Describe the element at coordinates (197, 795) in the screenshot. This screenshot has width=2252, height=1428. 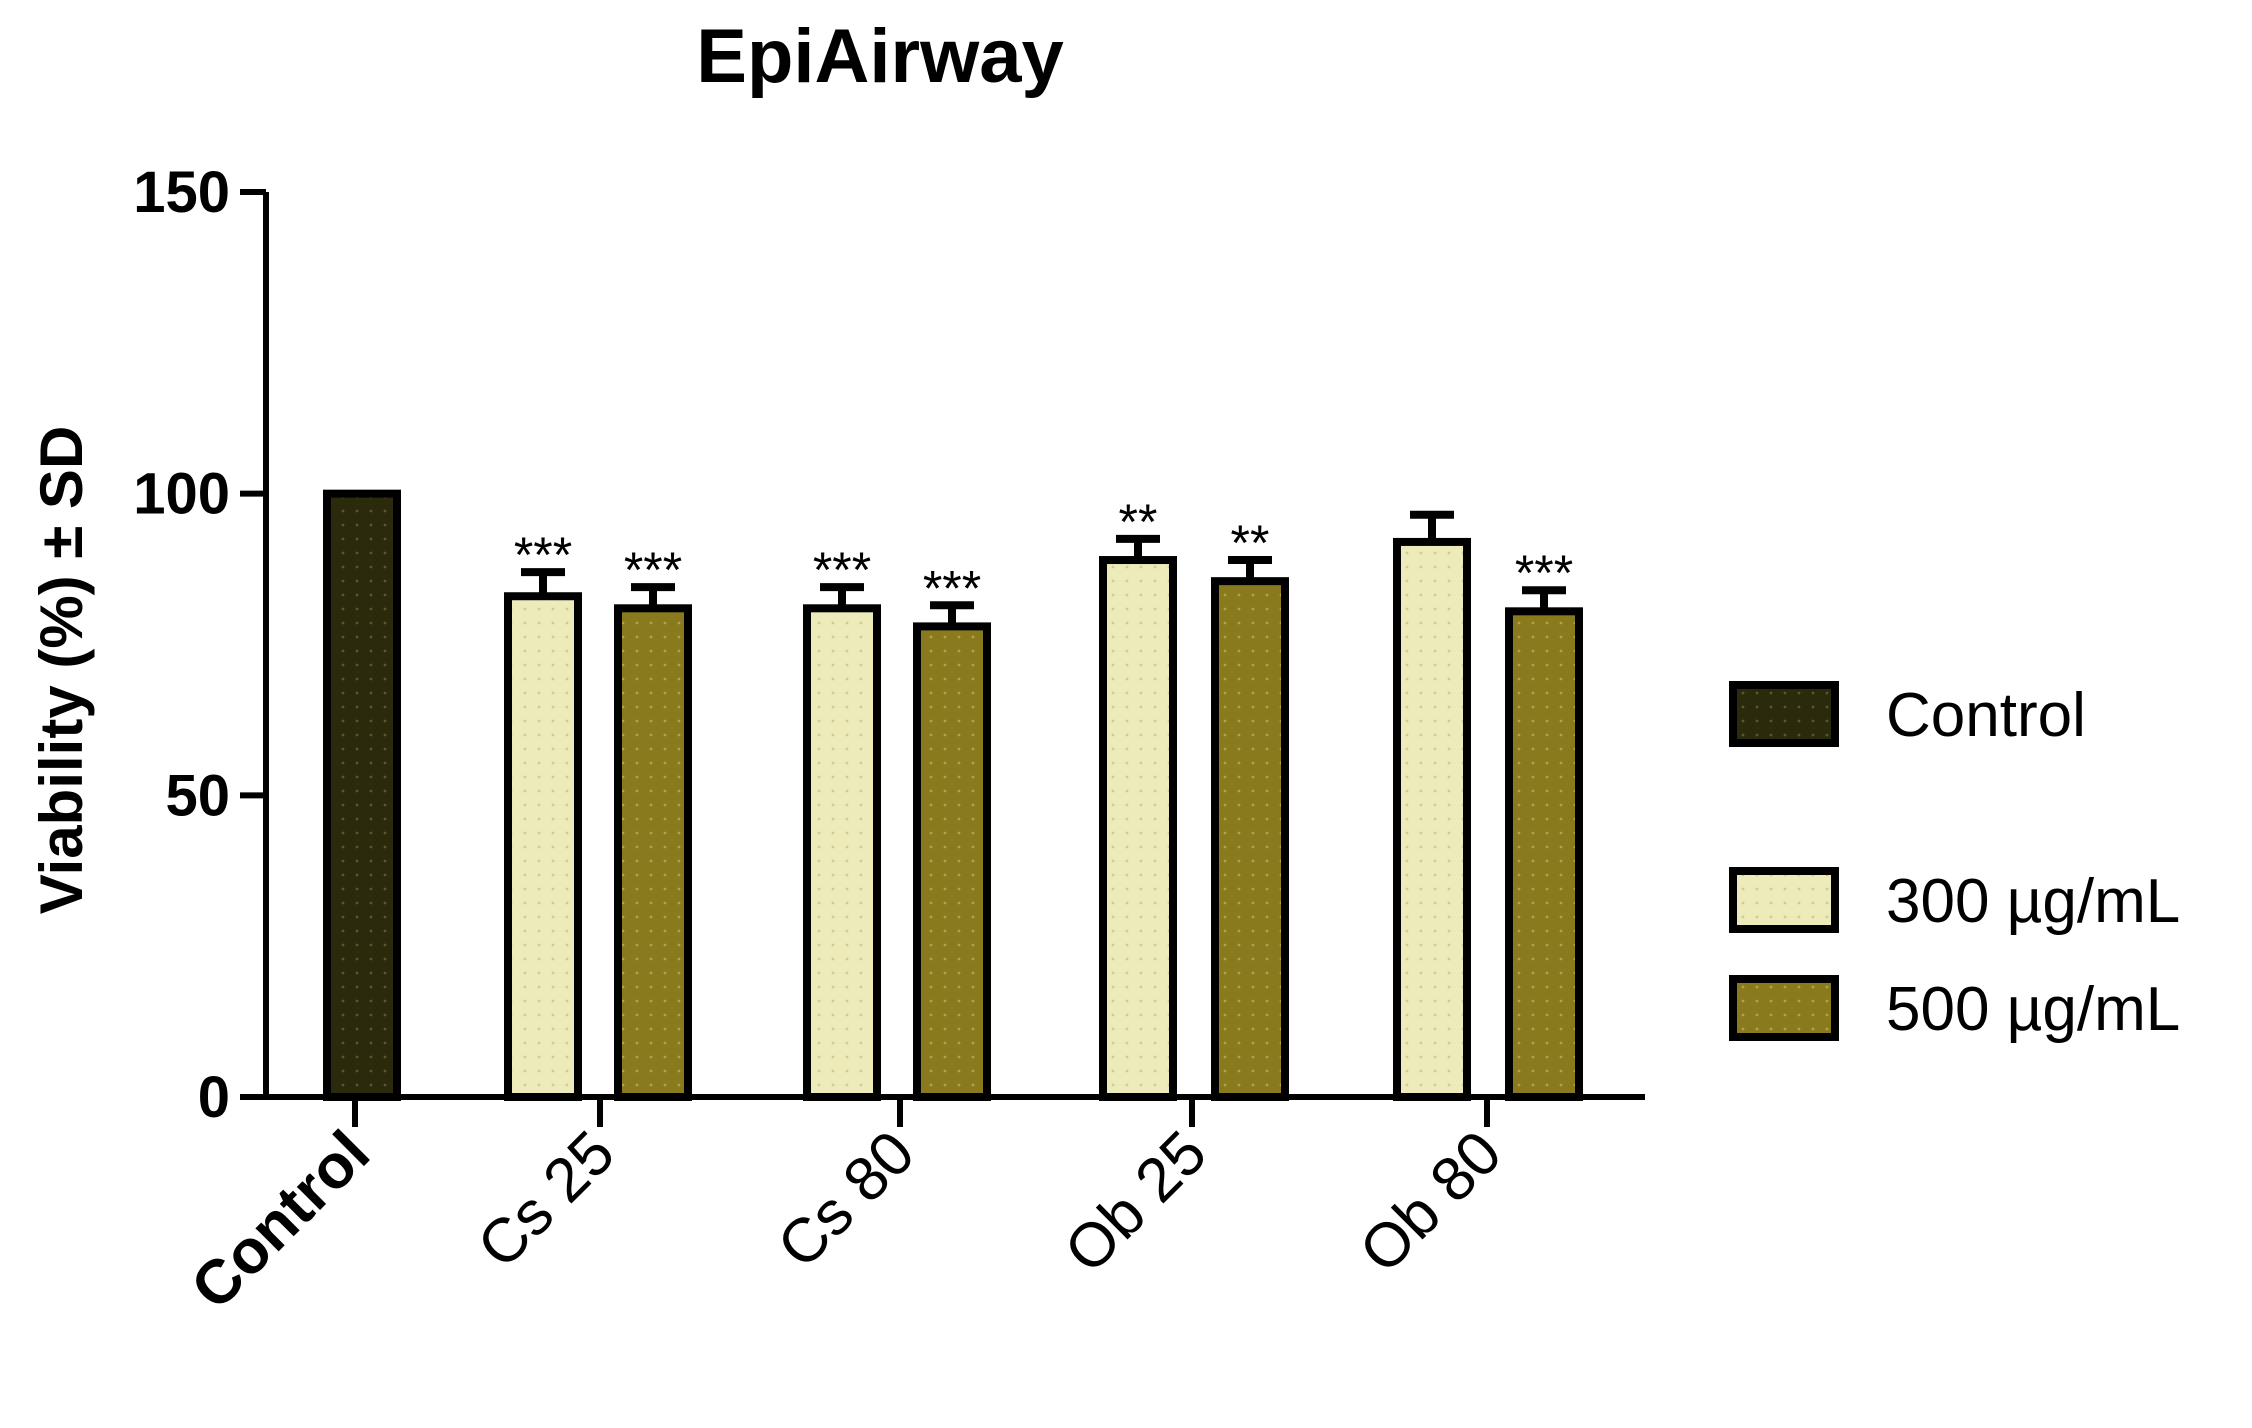
I see `y-tick-label: 50` at that location.